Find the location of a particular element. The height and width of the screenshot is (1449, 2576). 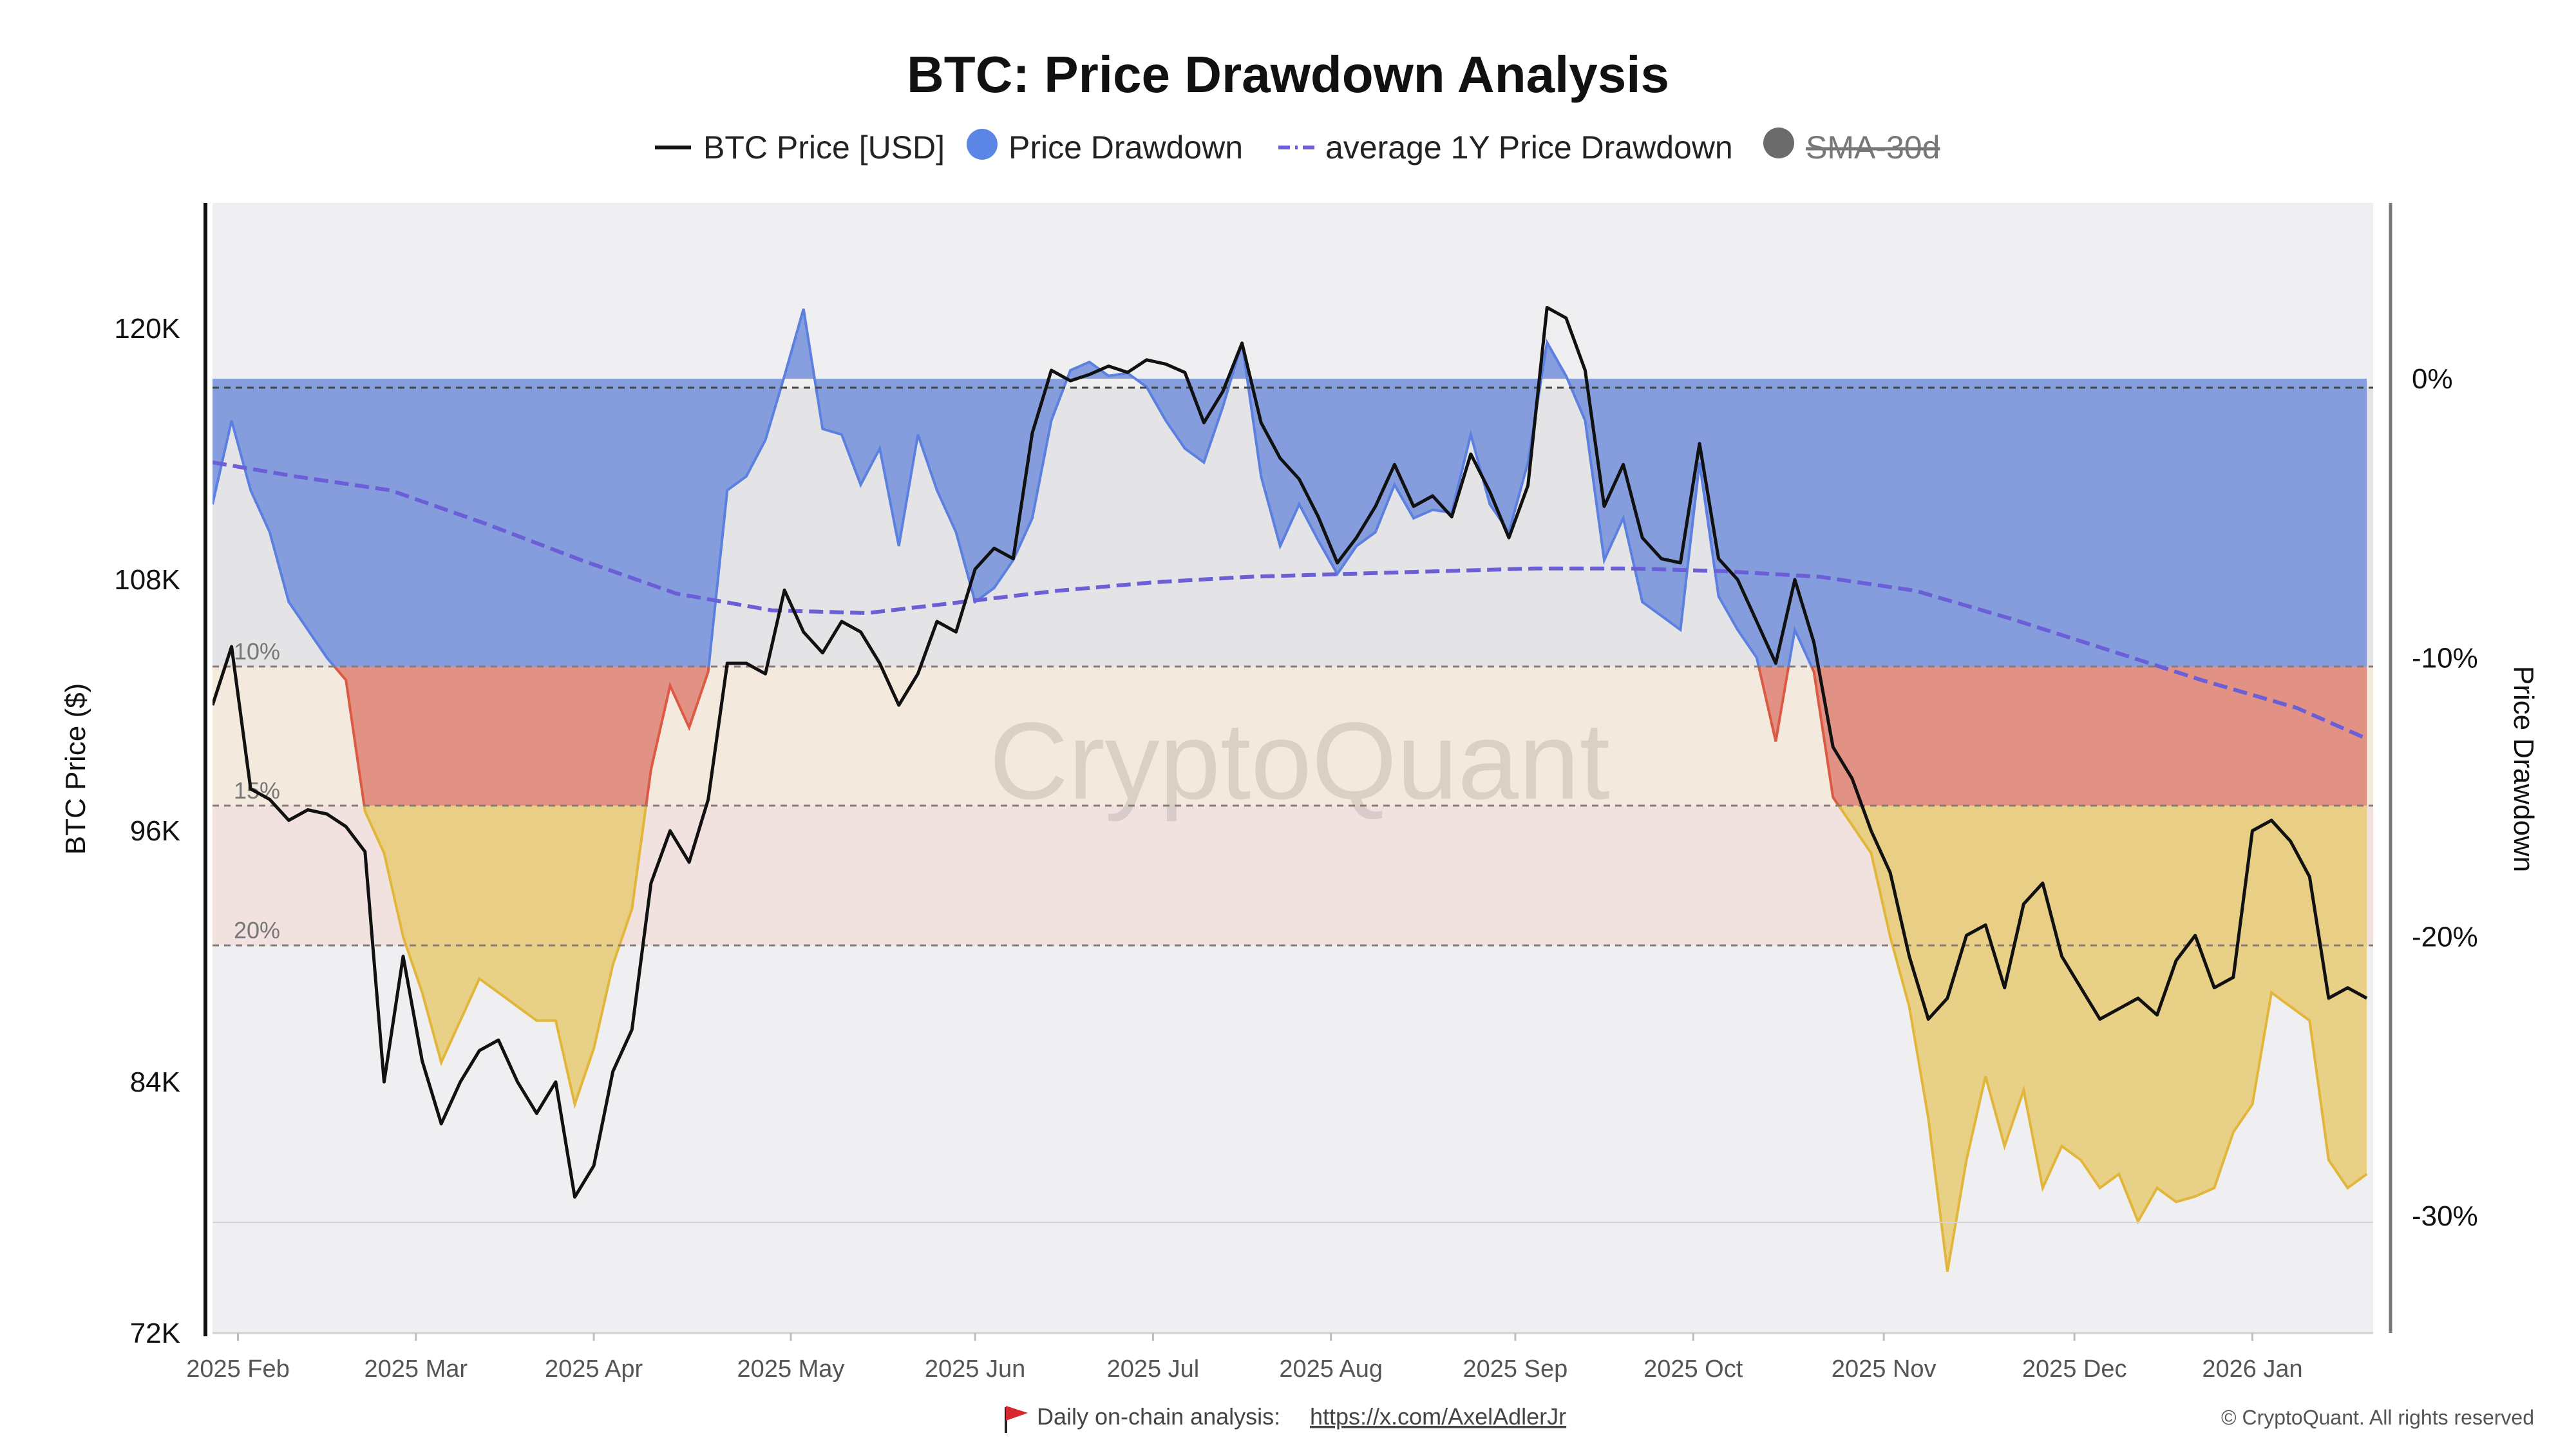

legend-item-drawdown: Price Drawdown is located at coordinates (1105, 147).